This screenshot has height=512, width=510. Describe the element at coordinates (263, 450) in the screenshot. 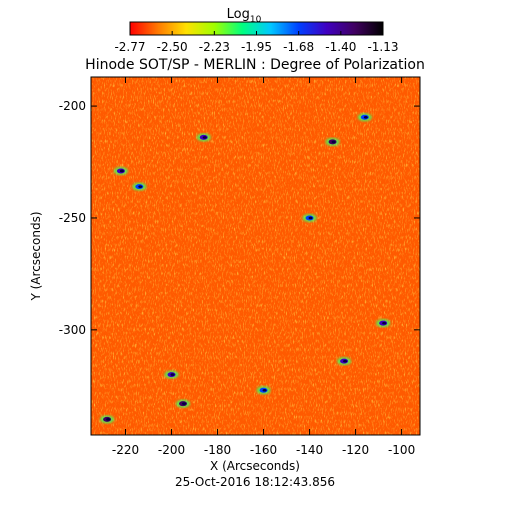

I see `x-tick-label: -160` at that location.